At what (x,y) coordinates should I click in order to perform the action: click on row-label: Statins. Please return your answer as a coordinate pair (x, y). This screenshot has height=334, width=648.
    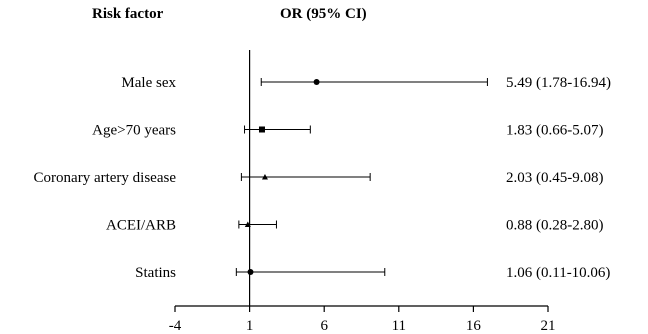
    Looking at the image, I should click on (155, 273).